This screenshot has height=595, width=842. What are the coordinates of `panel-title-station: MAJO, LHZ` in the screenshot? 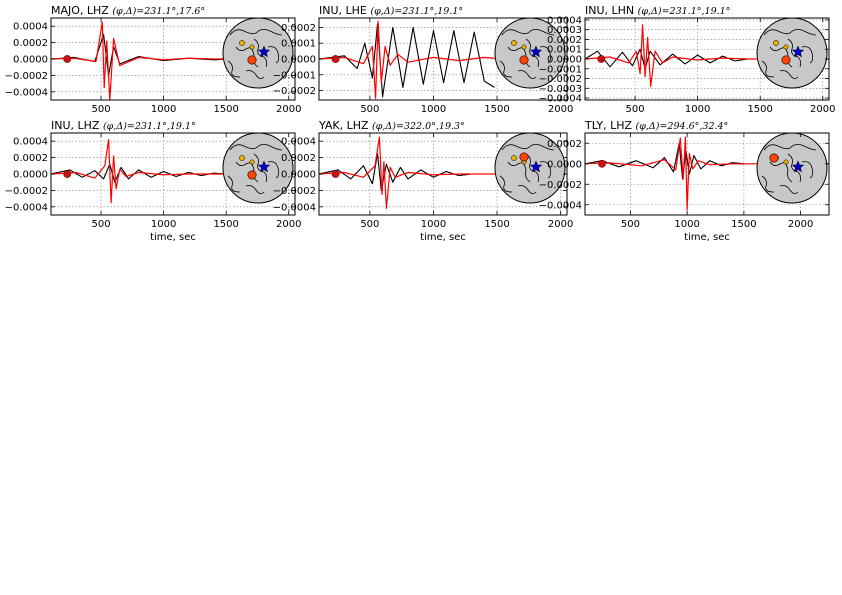 It's located at (81, 10).